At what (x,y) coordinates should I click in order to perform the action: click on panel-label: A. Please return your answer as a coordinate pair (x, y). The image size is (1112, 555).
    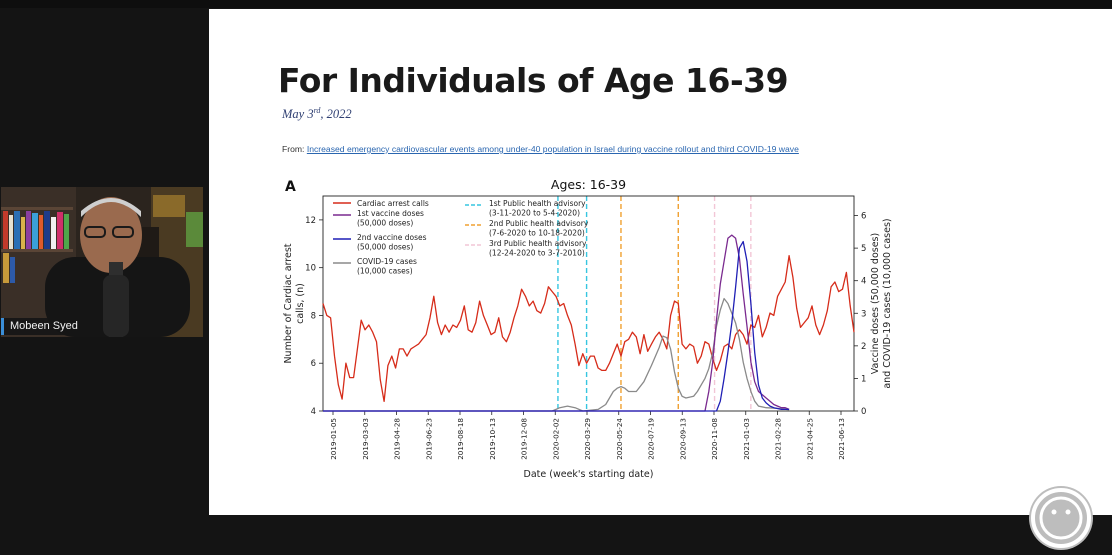
    Looking at the image, I should click on (290, 187).